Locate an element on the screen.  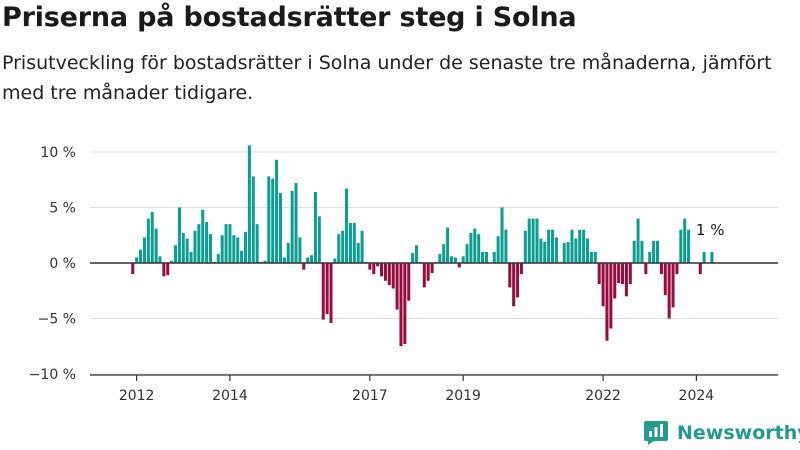
y-tick-label: −5 % is located at coordinates (57, 320).